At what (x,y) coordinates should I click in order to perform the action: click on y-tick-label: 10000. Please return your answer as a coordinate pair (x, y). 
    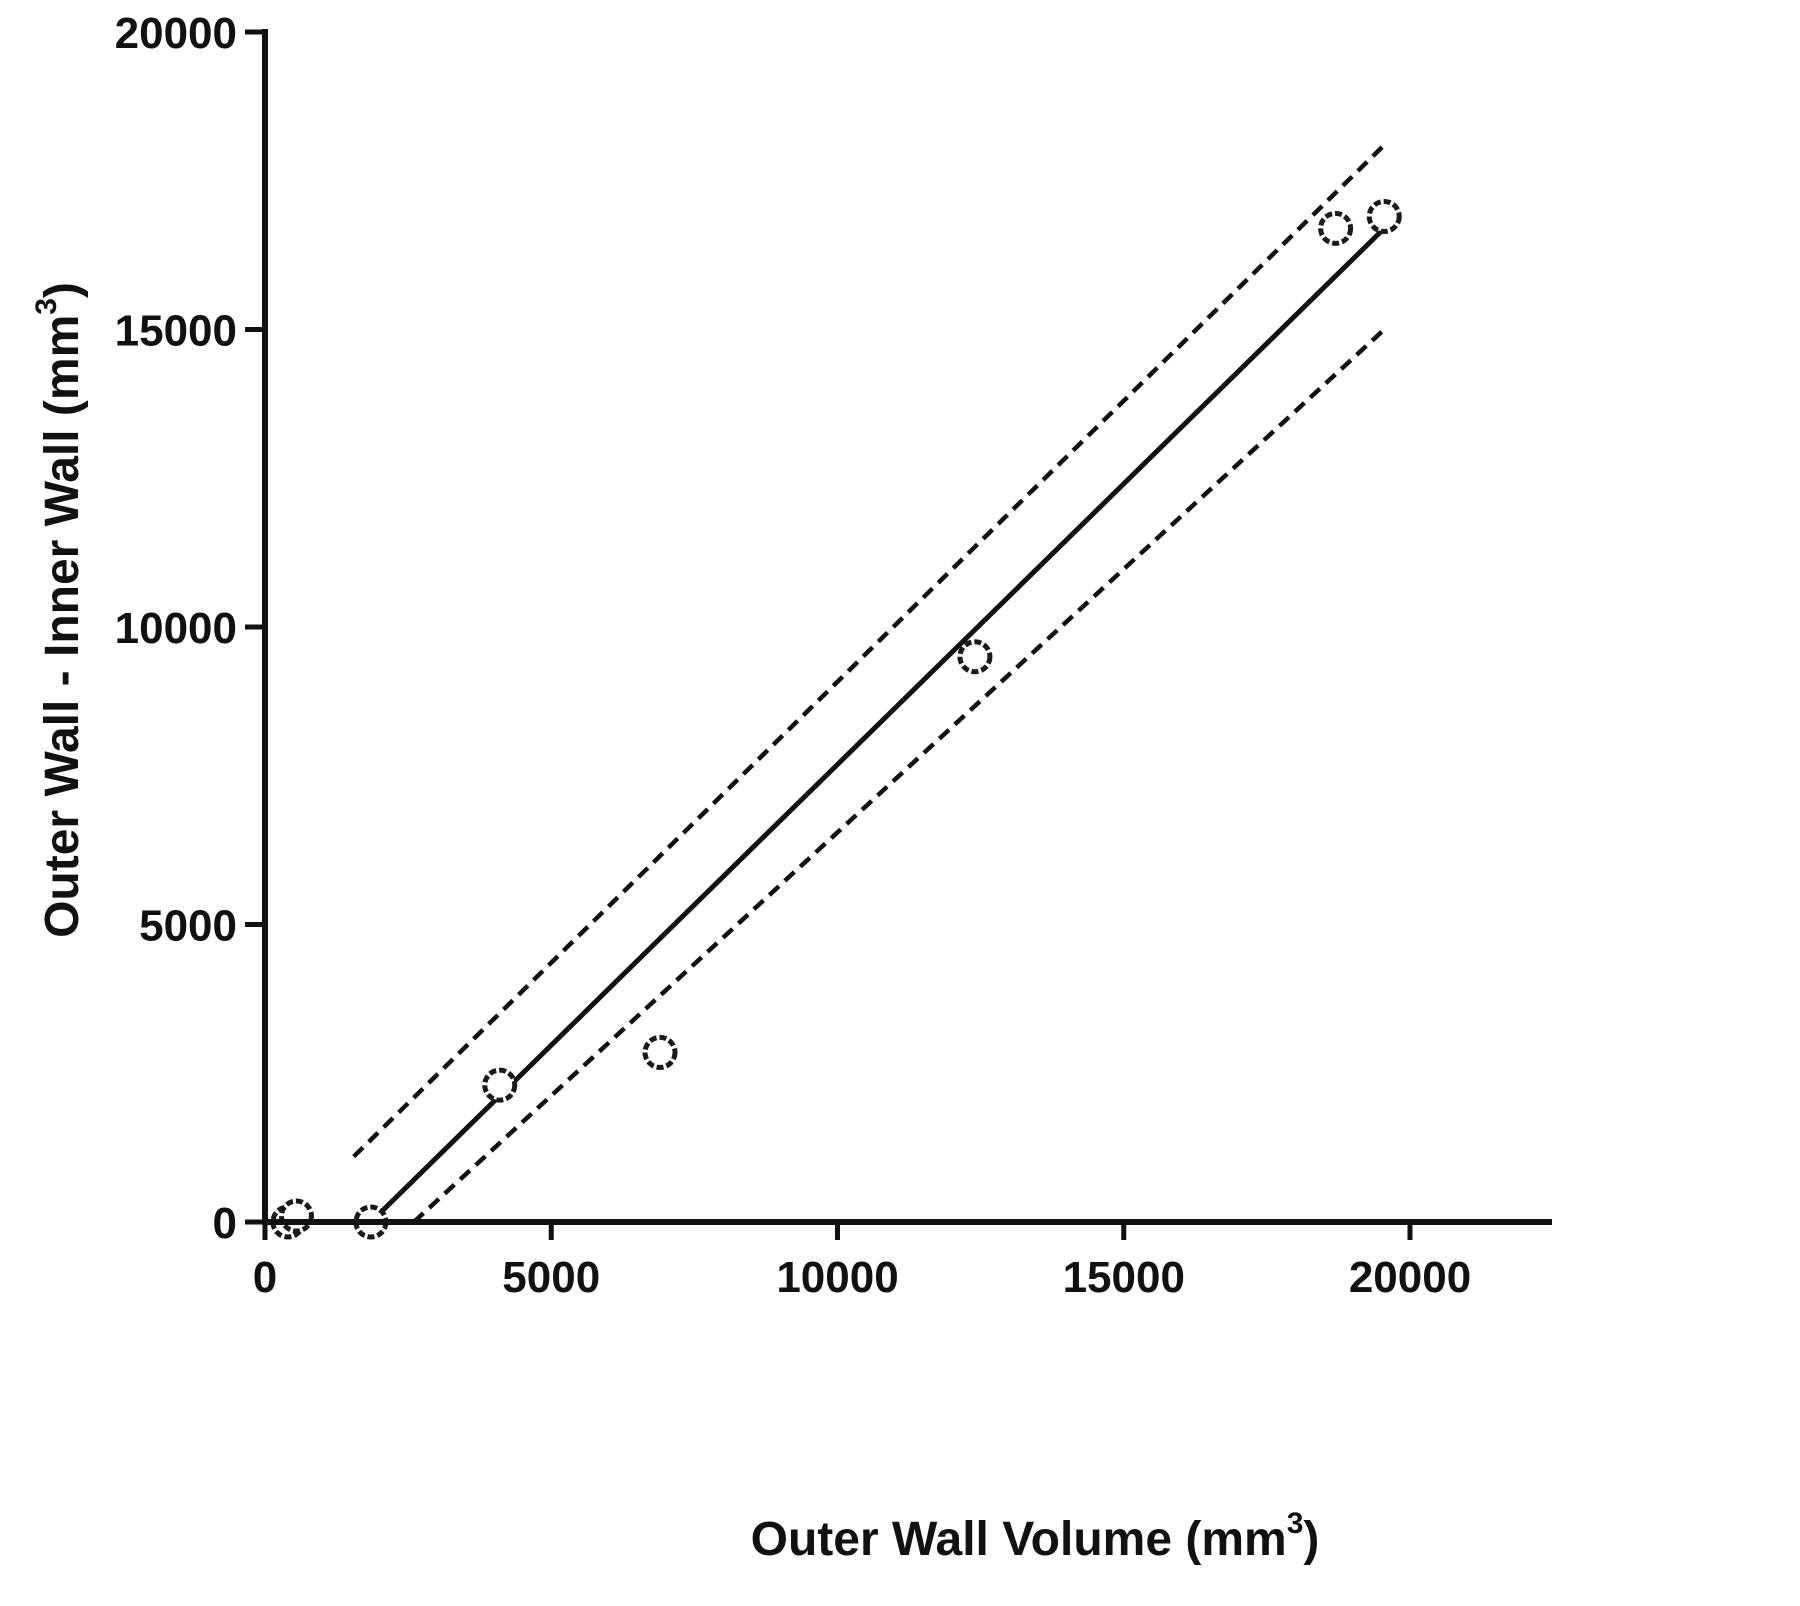
    Looking at the image, I should click on (176, 628).